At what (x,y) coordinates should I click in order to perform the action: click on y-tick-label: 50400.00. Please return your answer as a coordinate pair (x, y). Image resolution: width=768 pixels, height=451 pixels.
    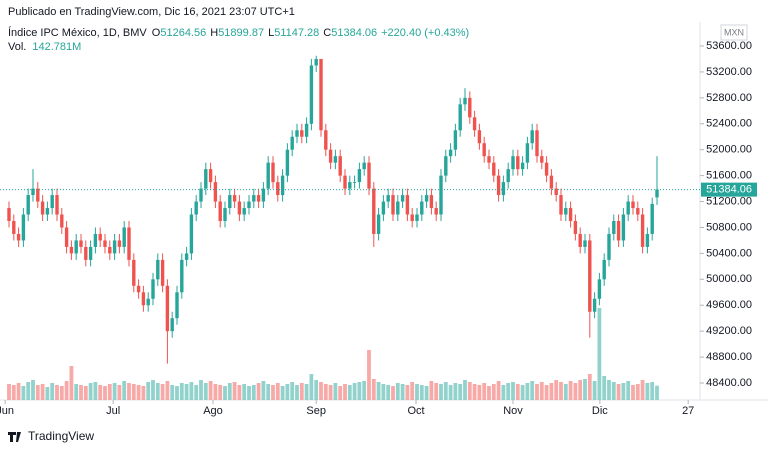
    Looking at the image, I should click on (729, 253).